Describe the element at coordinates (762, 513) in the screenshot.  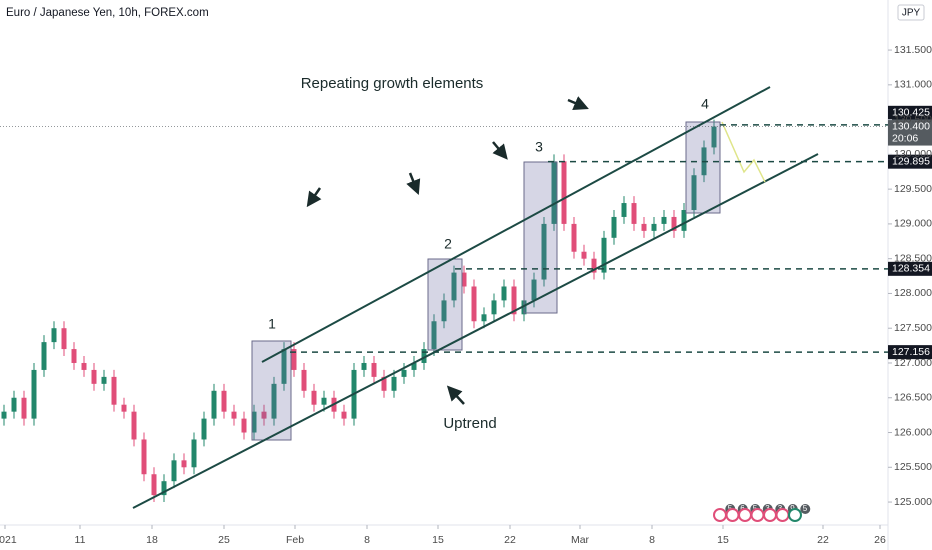
I see `events: 5653395` at that location.